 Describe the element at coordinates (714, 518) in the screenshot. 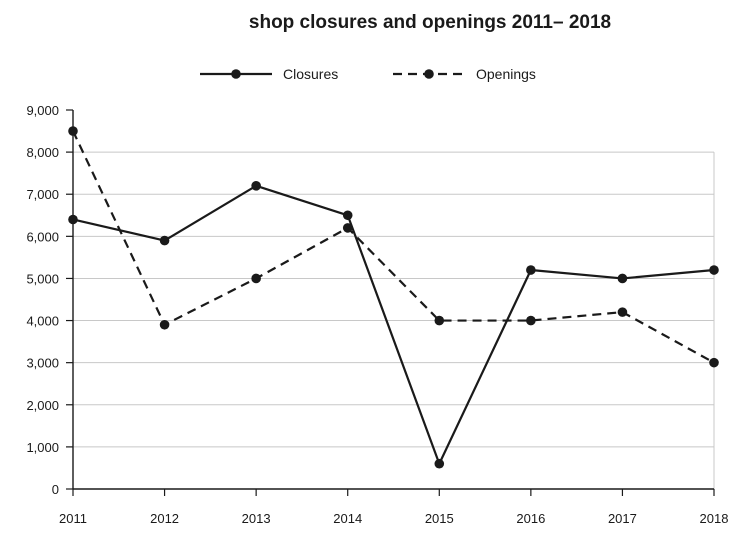

I see `x-tick-label: 2018` at that location.